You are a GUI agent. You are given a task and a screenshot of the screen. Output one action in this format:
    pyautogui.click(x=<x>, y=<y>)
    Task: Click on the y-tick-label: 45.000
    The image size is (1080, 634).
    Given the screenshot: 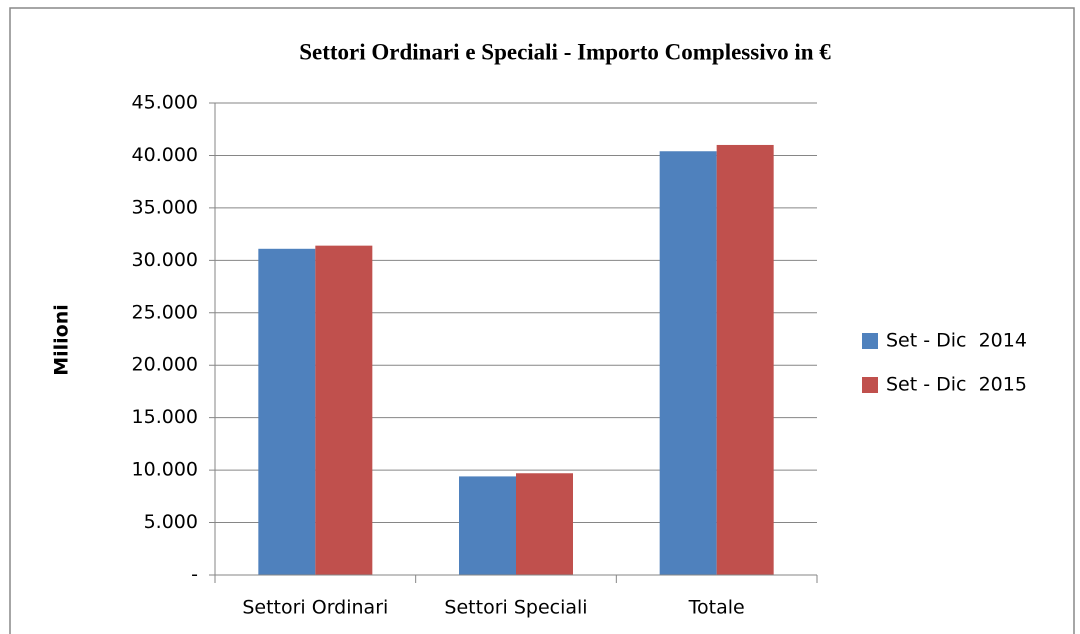 What is the action you would take?
    pyautogui.click(x=165, y=103)
    